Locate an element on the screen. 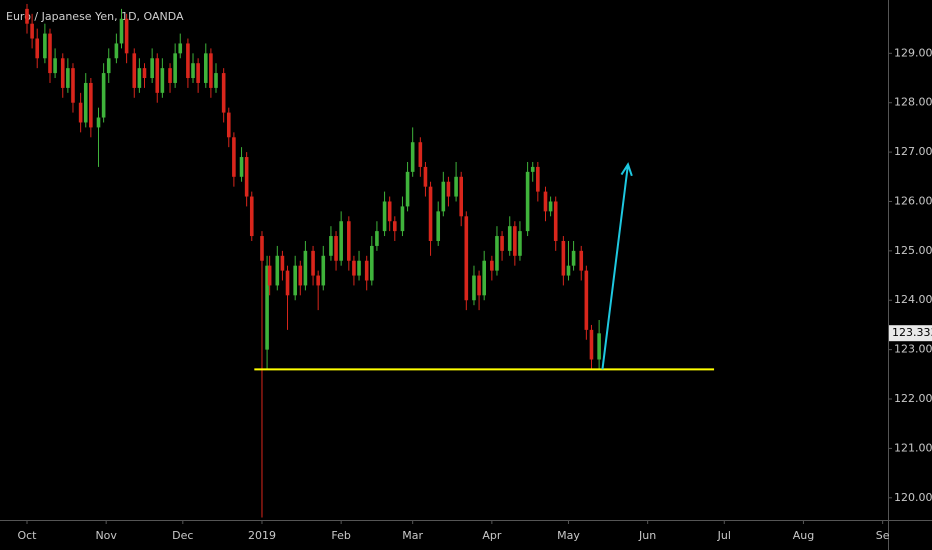 This screenshot has height=550, width=932. last-price-label: 123.333 is located at coordinates (912, 332).